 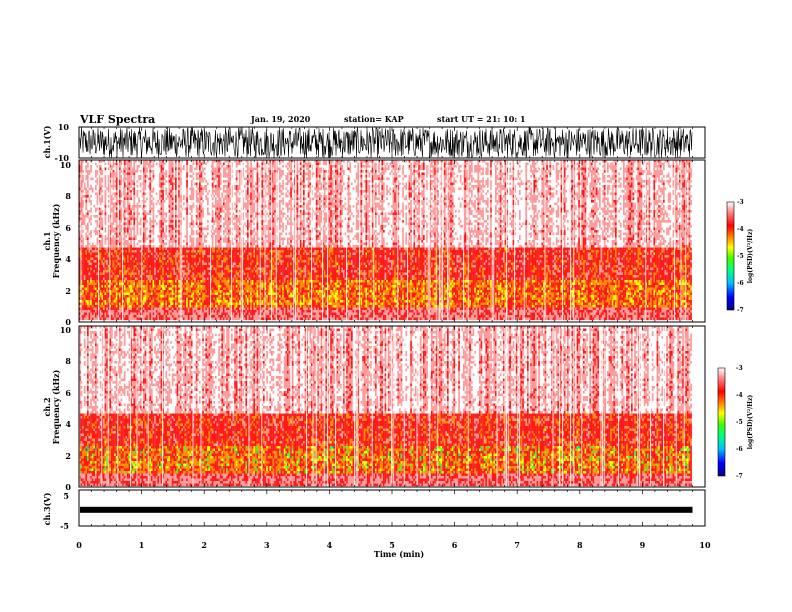 I want to click on ch1-spectrogram-gap-line, so click(x=98, y=241).